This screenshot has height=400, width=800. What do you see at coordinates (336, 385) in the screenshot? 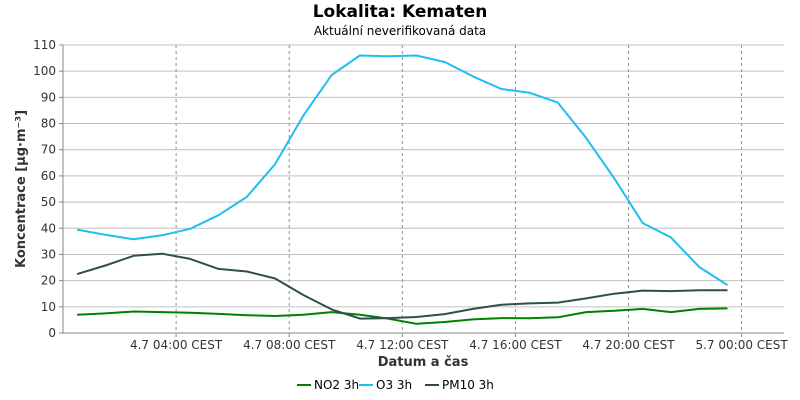
I see `legend-label-no2-3h: NO2 3h` at bounding box center [336, 385].